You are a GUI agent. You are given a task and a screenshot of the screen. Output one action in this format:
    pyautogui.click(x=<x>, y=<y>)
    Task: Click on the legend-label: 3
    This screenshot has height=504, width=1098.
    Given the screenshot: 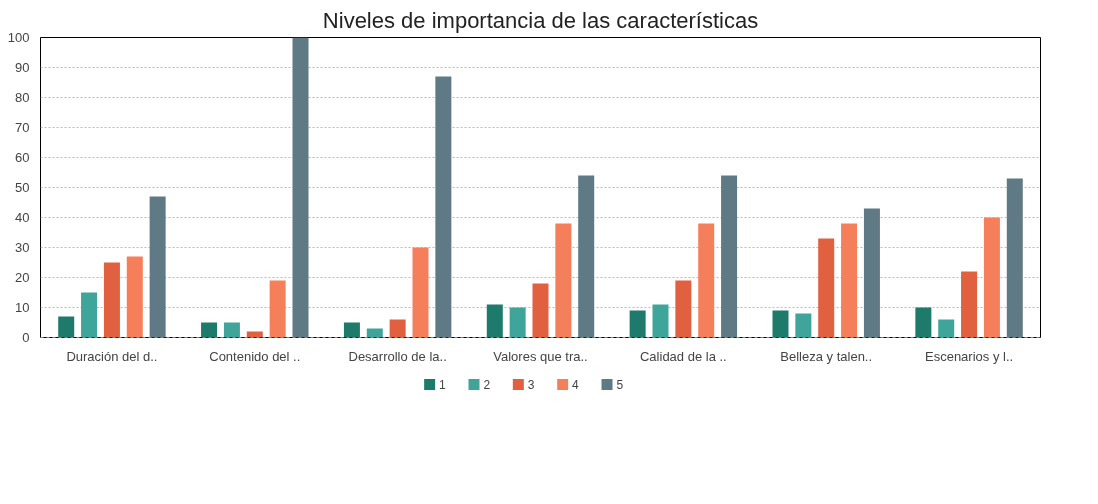 What is the action you would take?
    pyautogui.click(x=531, y=385)
    